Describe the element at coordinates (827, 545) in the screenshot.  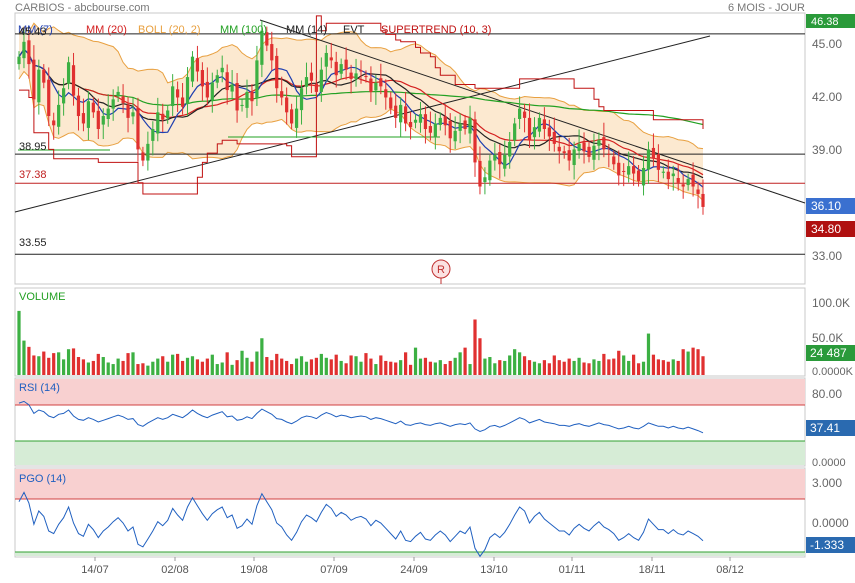
I see `pgo-current: -1.333` at that location.